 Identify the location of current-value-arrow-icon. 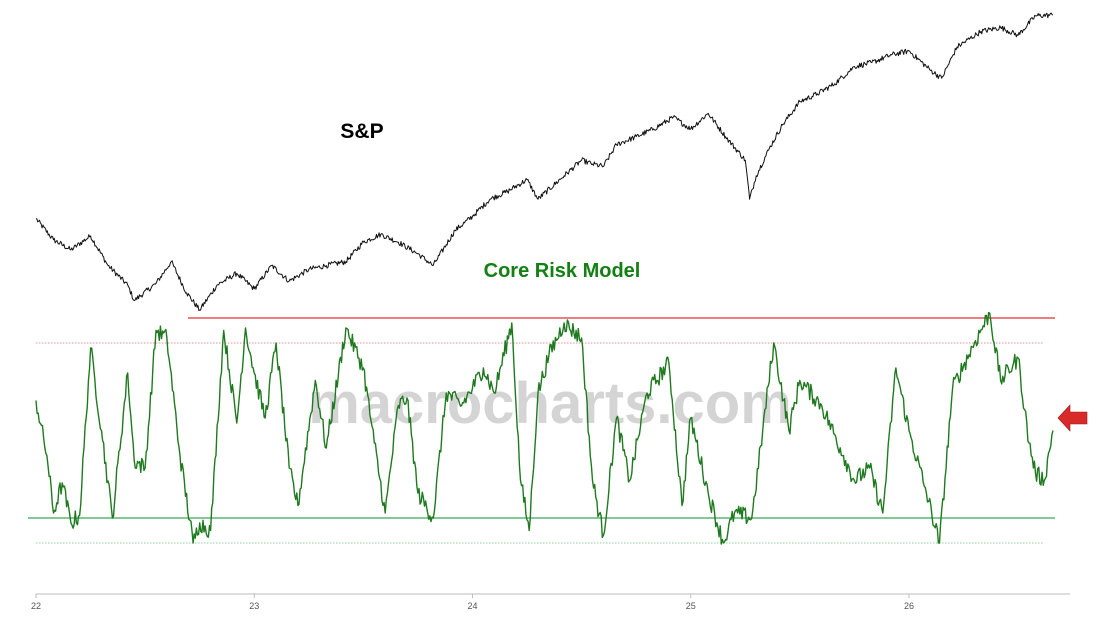
(1072, 418).